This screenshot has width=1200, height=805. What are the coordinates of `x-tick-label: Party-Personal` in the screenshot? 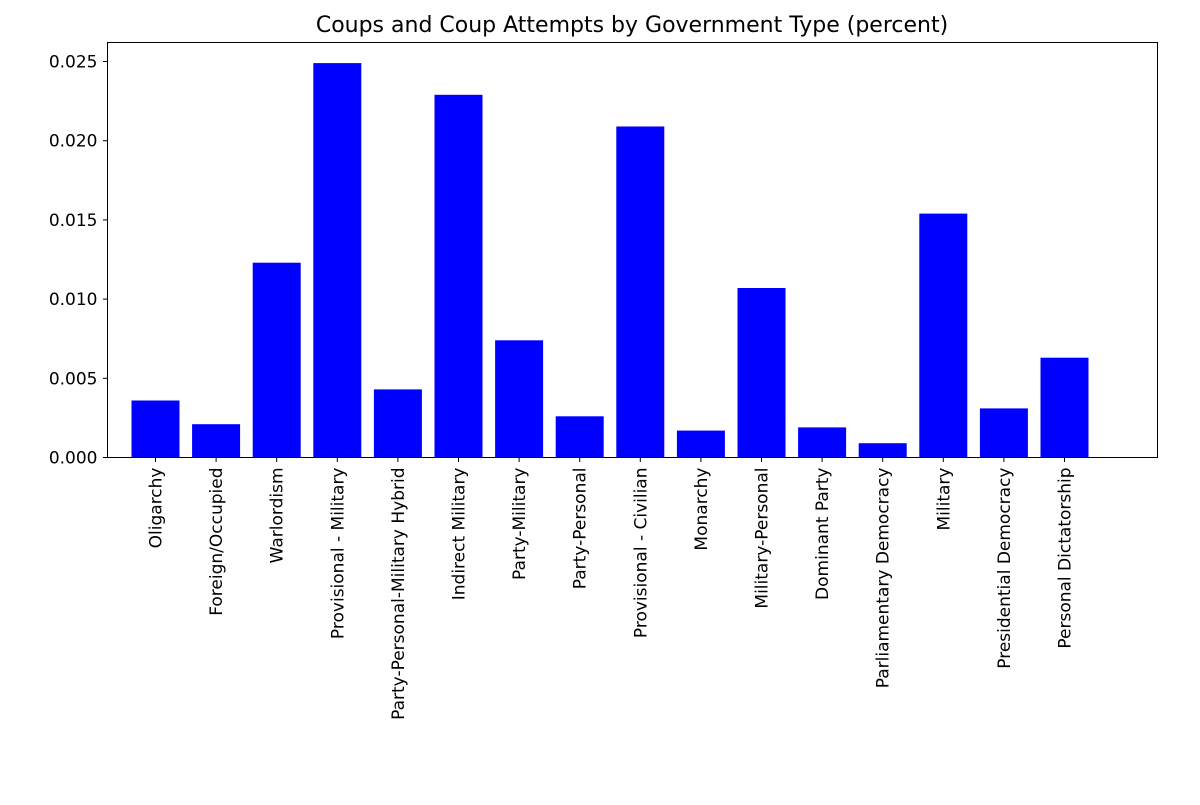 It's located at (581, 529).